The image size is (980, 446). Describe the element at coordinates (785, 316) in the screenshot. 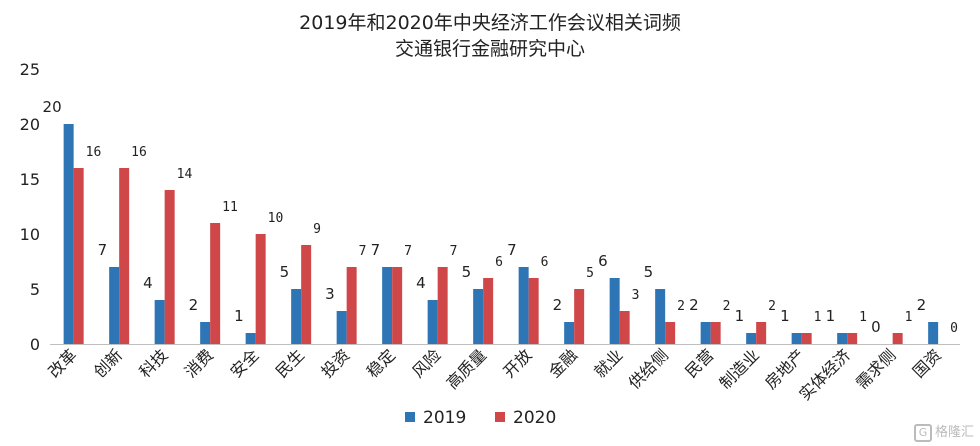

I see `data-label-2019-17: 1` at that location.